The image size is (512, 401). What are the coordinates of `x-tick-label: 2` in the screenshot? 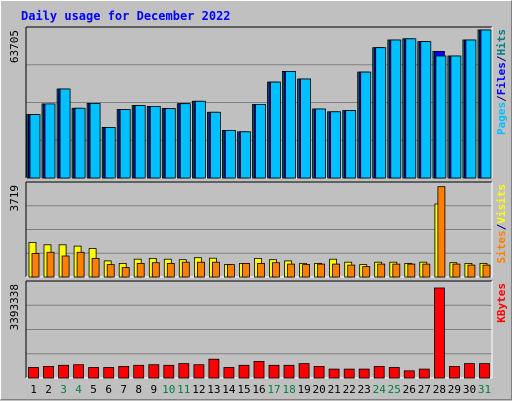 It's located at (48, 389).